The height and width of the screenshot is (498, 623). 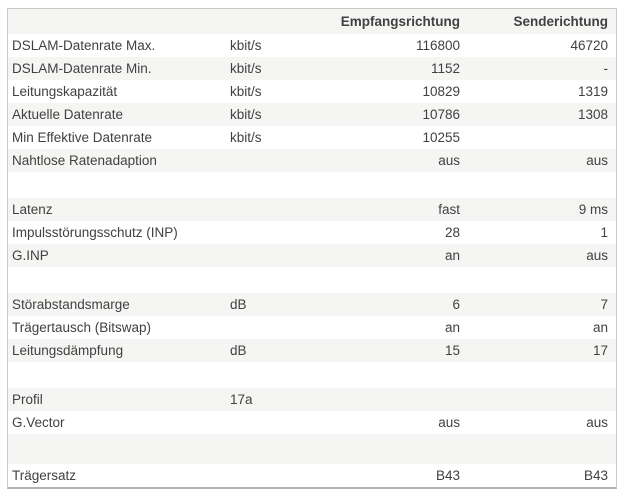 I want to click on table-row: G.INP an aus, so click(x=312, y=255).